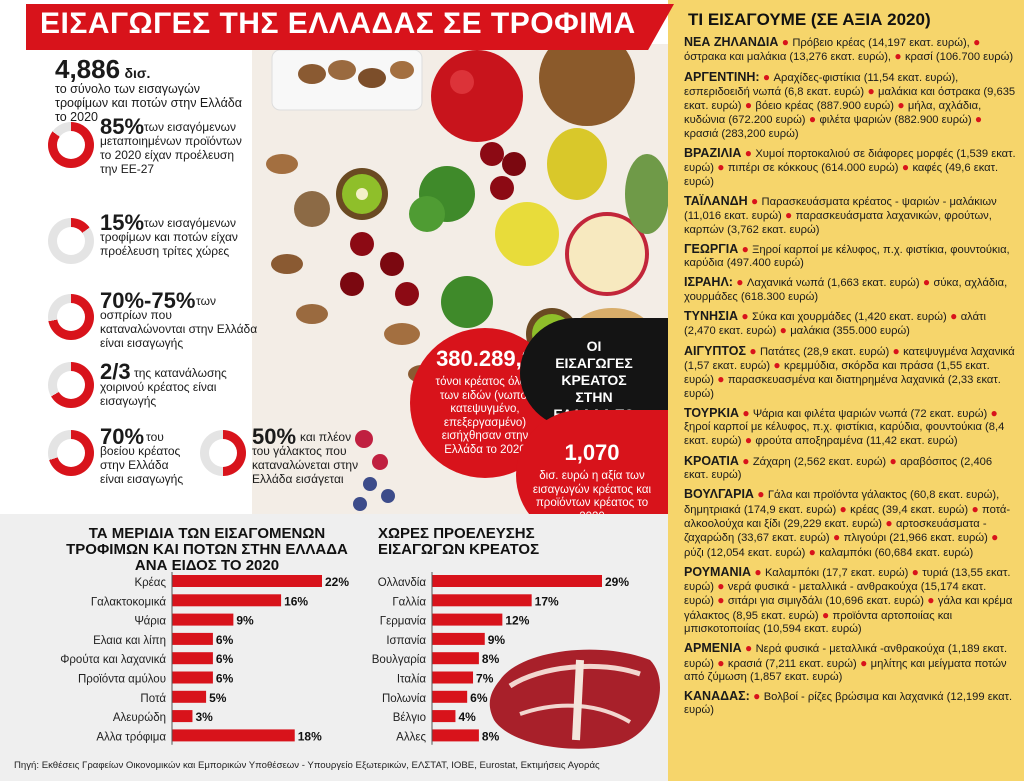  Describe the element at coordinates (122, 126) in the screenshot. I see `stat-value-85: 85%` at that location.